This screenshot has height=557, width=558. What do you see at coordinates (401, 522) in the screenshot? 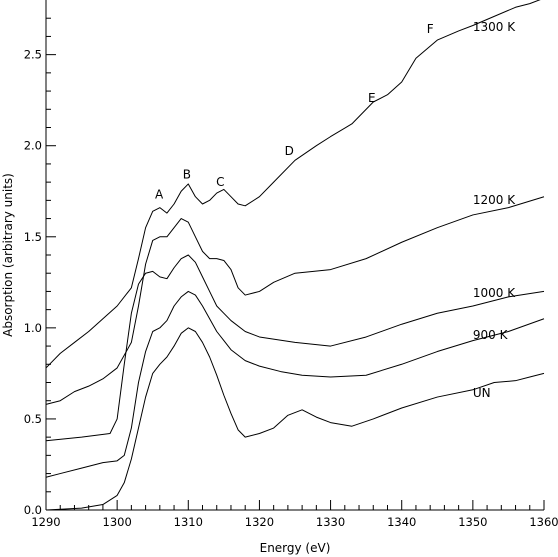
I see `x-tick-label: 1340` at bounding box center [401, 522].